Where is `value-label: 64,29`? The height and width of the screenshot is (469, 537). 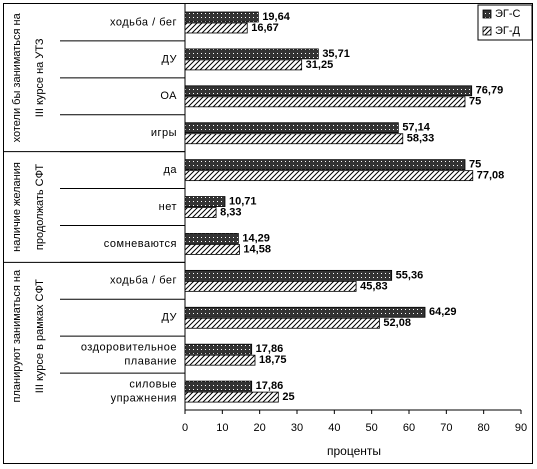 value-label: 64,29 is located at coordinates (443, 312).